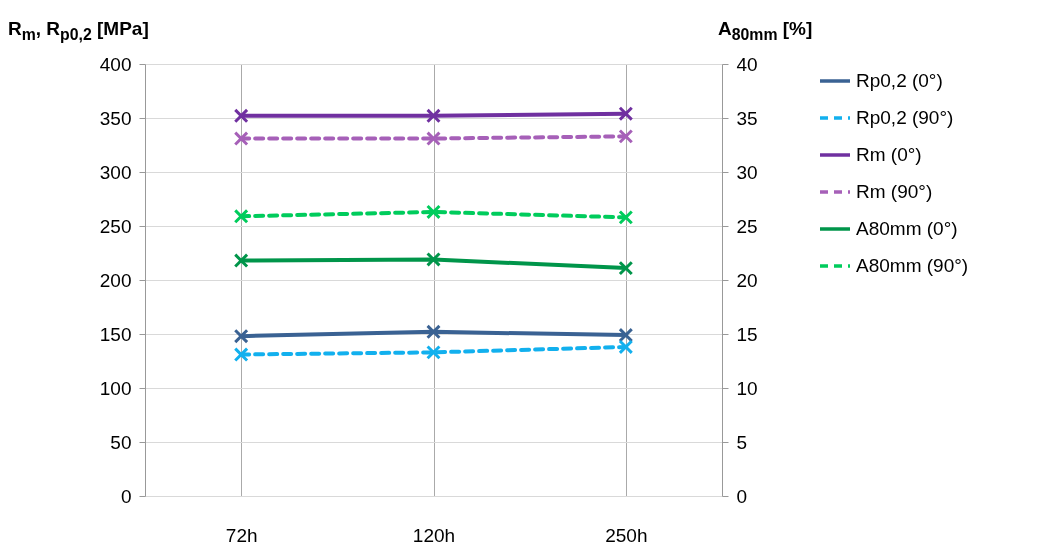 The image size is (1038, 550). I want to click on x-tick-label: 120h, so click(434, 535).